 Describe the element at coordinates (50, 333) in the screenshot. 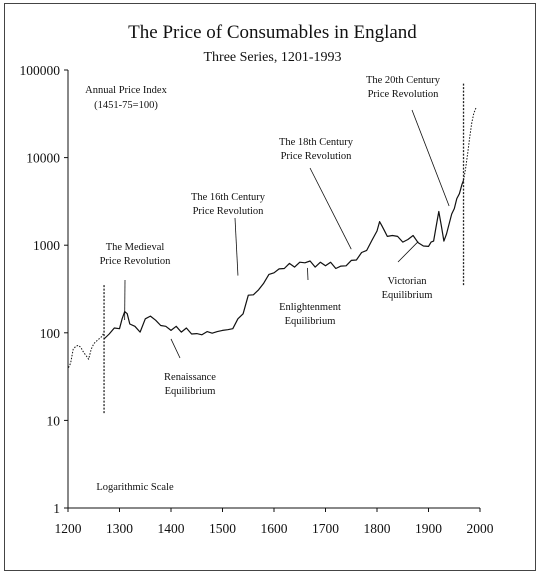

I see `y-tick-label: 100` at that location.